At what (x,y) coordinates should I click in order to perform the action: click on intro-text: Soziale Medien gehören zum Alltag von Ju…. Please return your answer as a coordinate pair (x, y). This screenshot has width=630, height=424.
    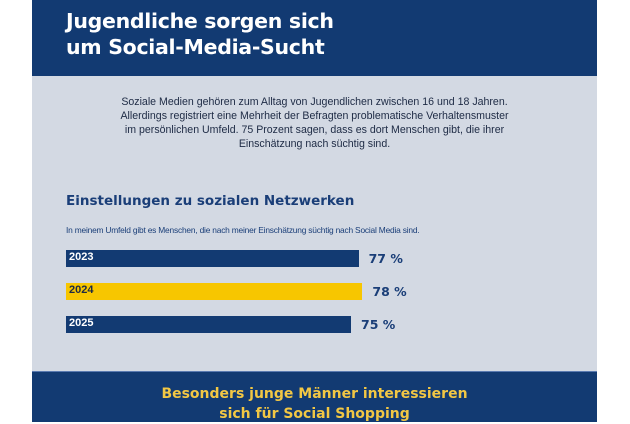
    Looking at the image, I should click on (314, 123).